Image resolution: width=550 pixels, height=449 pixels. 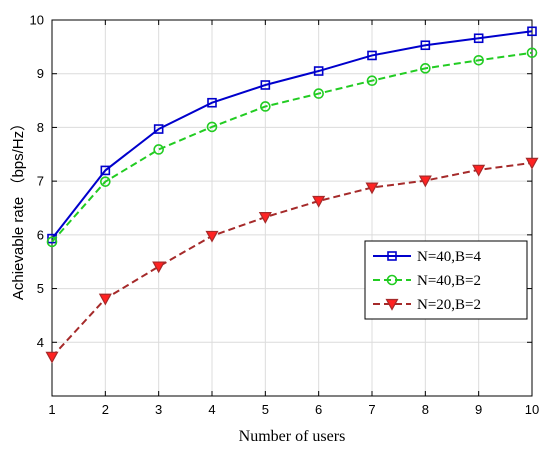 I want to click on legend-item-2: N=20,B=2, so click(x=427, y=305).